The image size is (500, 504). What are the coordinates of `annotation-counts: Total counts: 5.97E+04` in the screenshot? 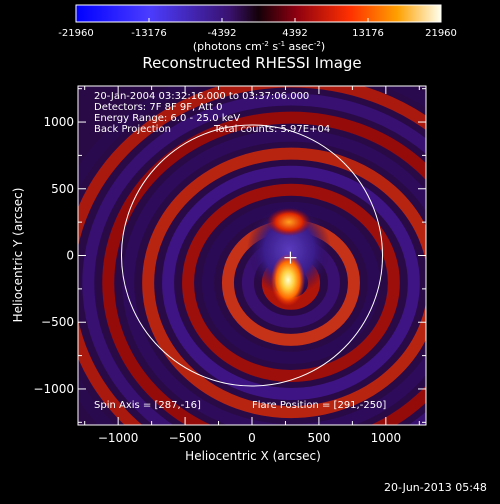 It's located at (271, 129).